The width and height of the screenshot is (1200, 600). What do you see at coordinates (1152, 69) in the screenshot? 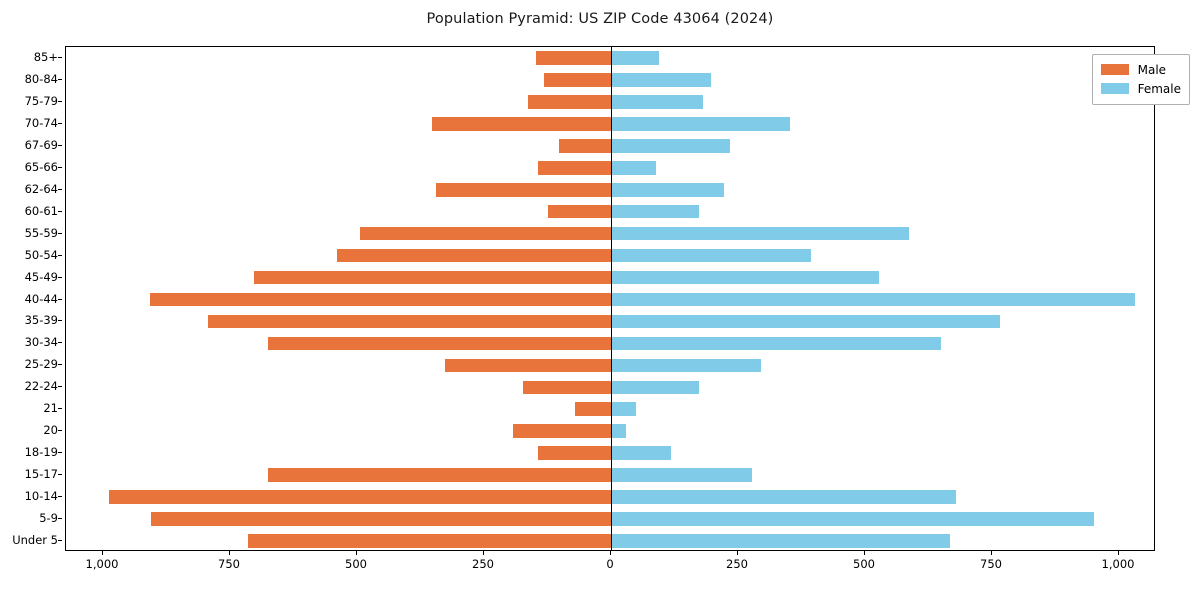
I see `legend-label-male: Male` at bounding box center [1152, 69].